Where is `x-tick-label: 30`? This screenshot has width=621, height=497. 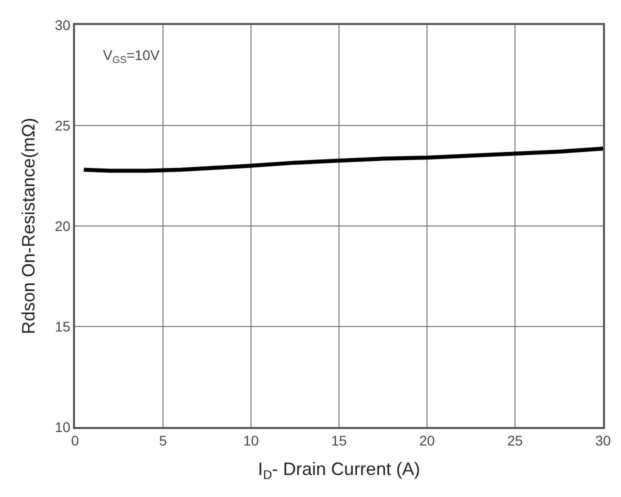 x-tick-label: 30 is located at coordinates (603, 440).